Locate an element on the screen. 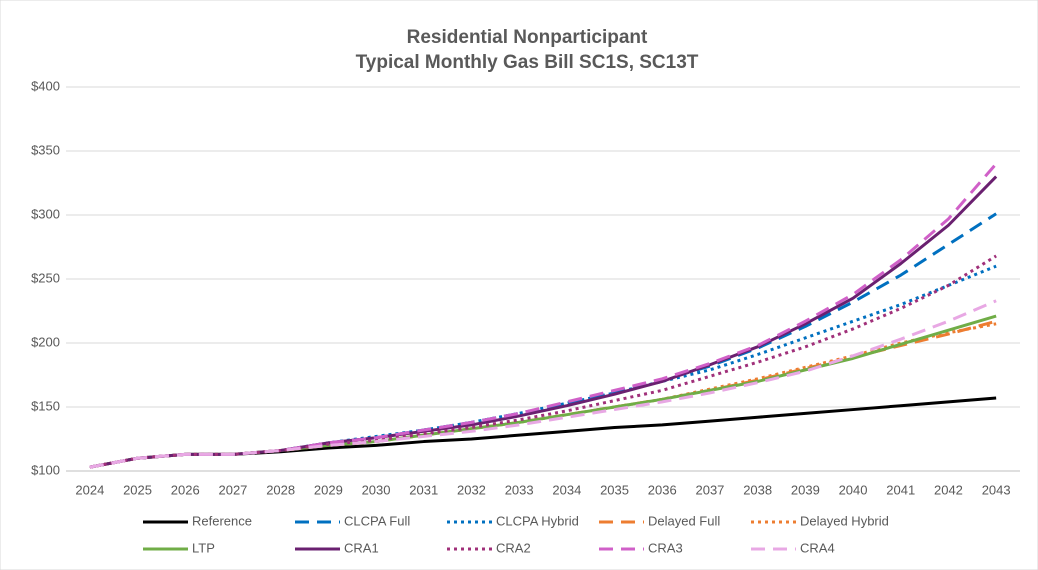  x-tick-label: 2036 is located at coordinates (662, 489).